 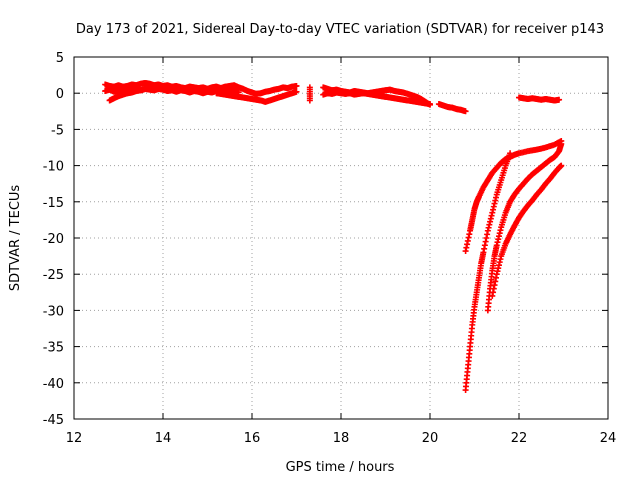 I want to click on x-tick-label: 18, so click(x=341, y=438).